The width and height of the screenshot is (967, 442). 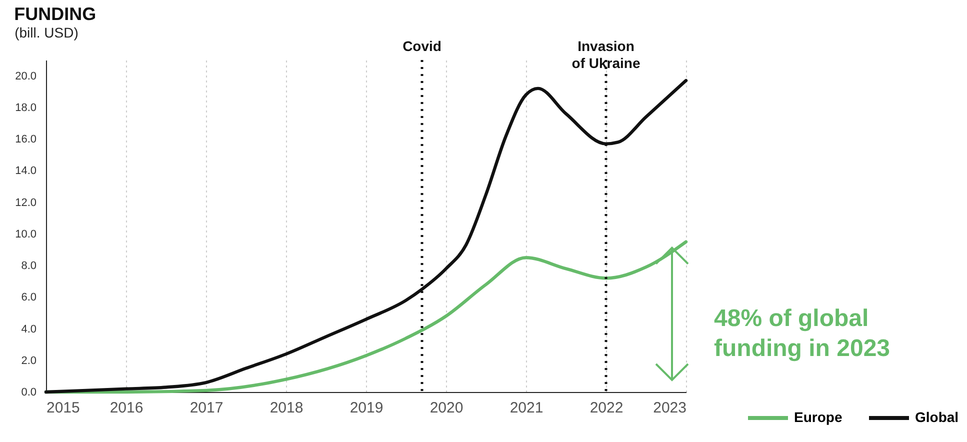 I want to click on x-tick-label: 2020, so click(x=447, y=408).